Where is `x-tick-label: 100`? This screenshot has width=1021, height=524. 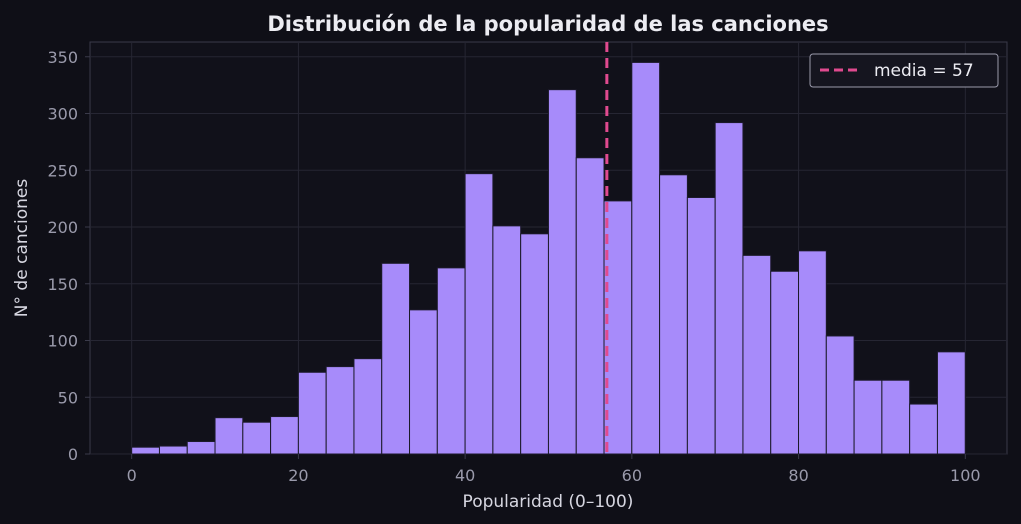 x-tick-label: 100 is located at coordinates (965, 475).